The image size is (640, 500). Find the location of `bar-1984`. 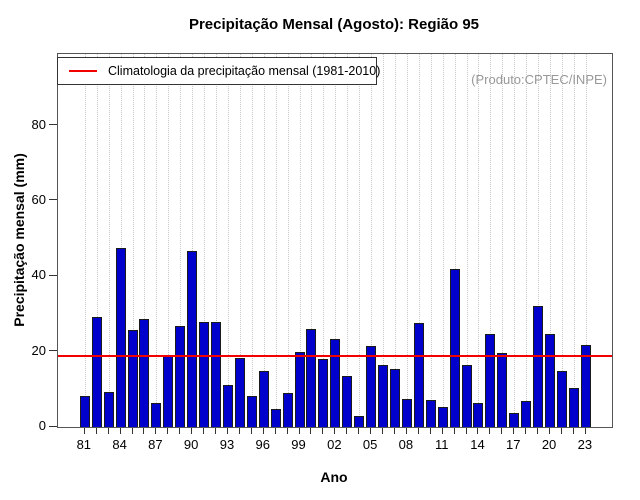

bar-1984 is located at coordinates (120, 337).